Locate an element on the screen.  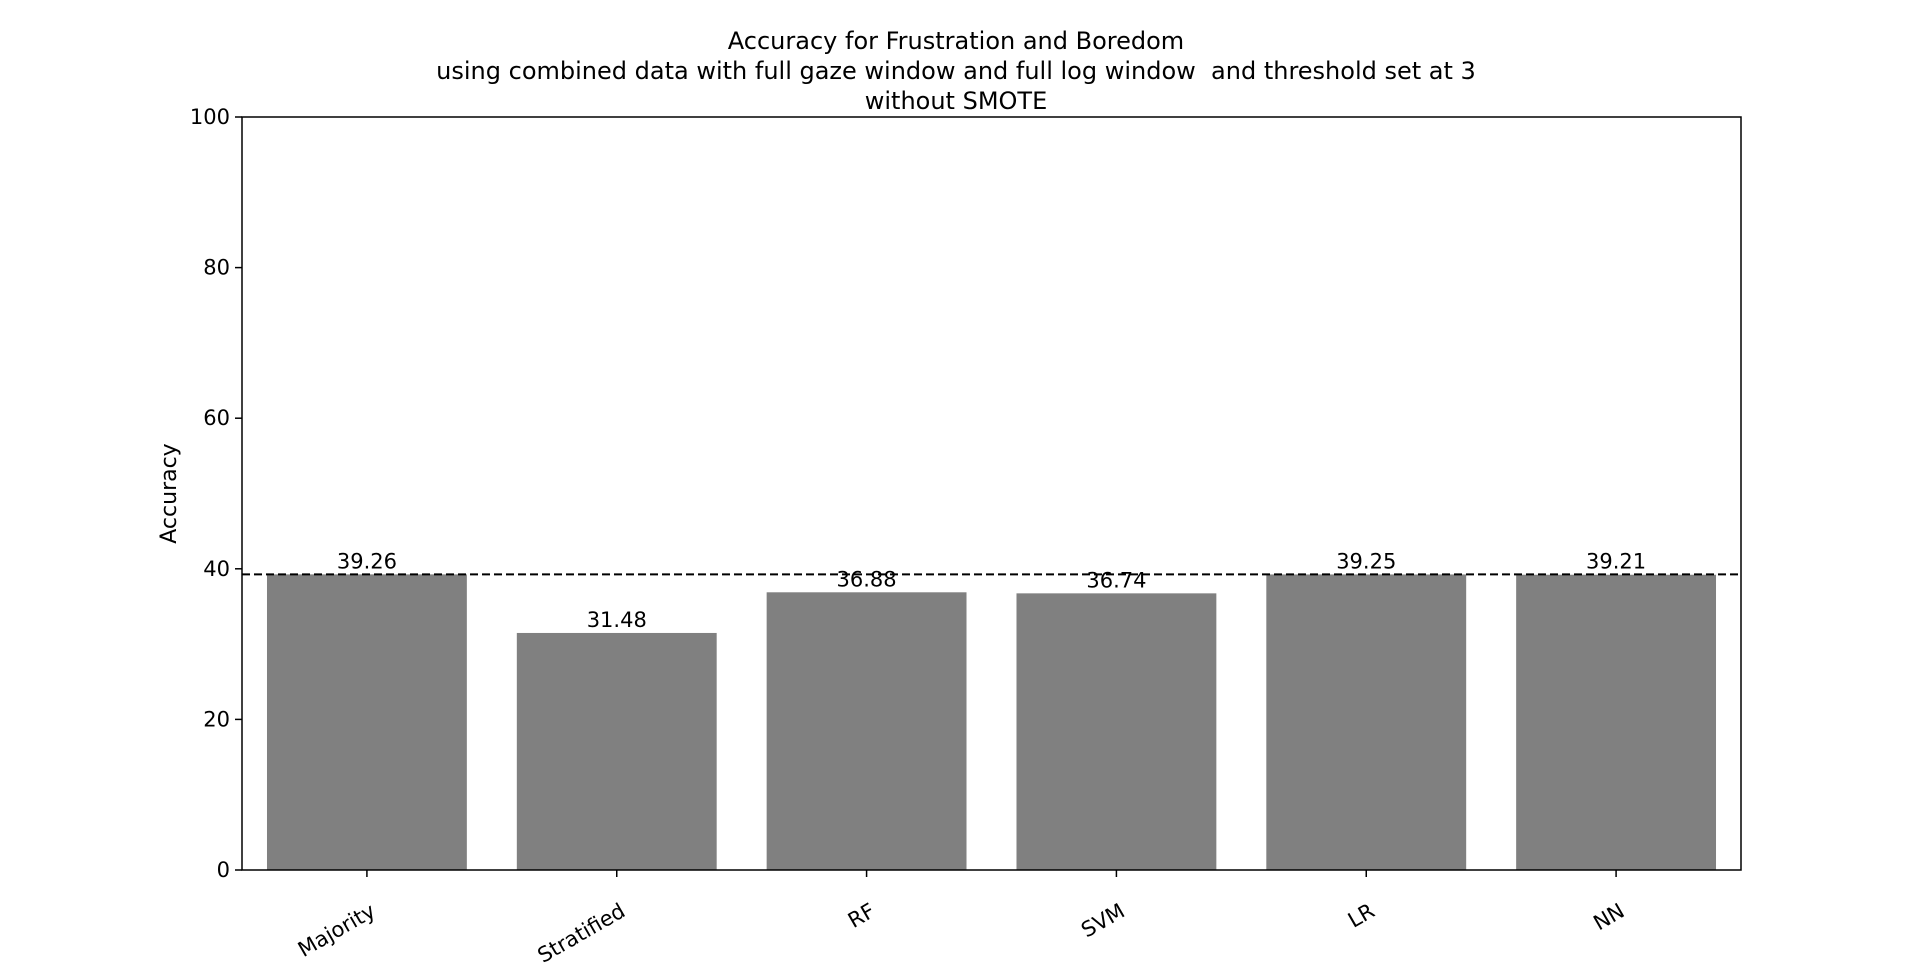
bar-value-label: 39.26 is located at coordinates (367, 561).